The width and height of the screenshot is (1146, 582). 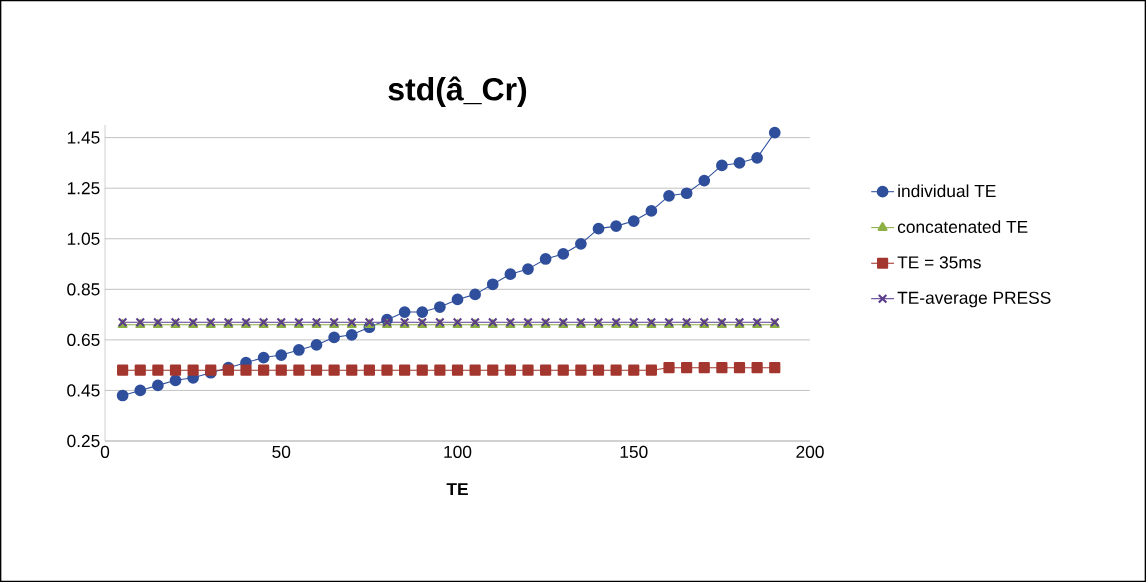 I want to click on legend-label: concatenated TE, so click(x=962, y=227).